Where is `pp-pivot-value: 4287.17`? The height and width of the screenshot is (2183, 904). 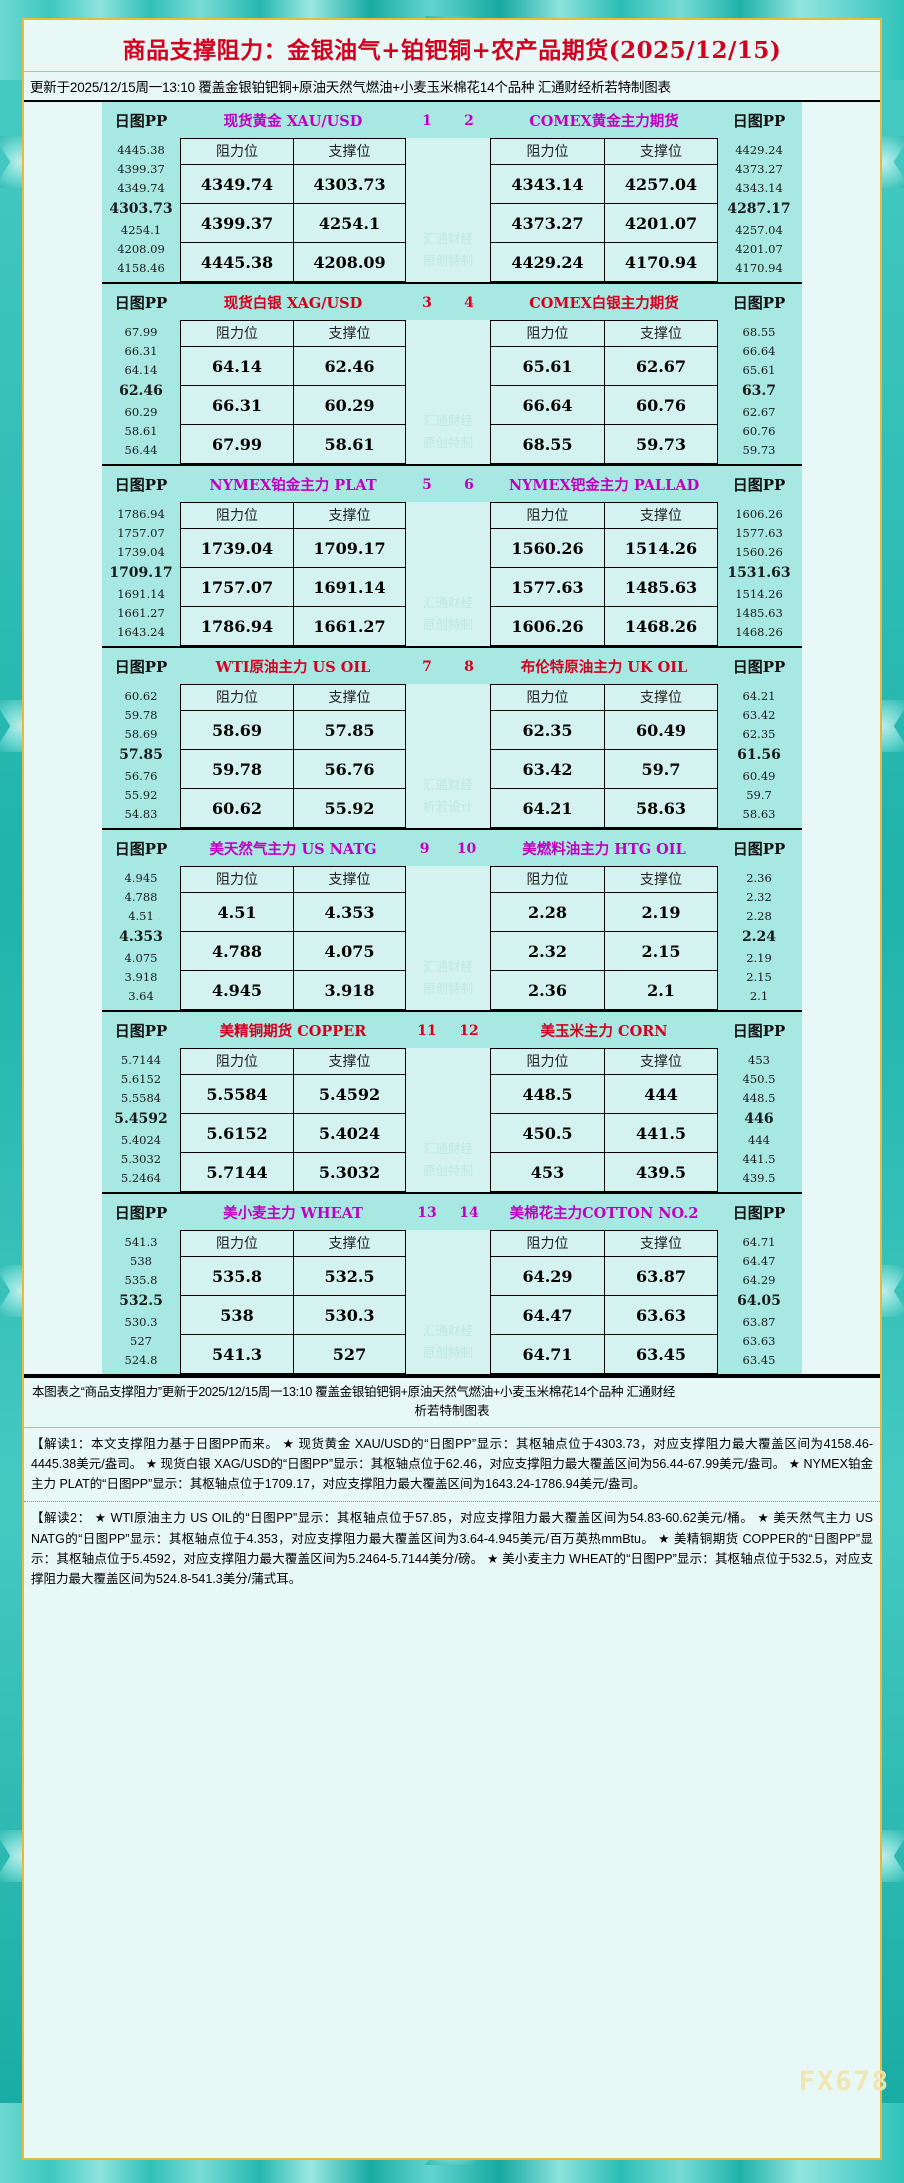
pp-pivot-value: 4287.17 is located at coordinates (759, 208).